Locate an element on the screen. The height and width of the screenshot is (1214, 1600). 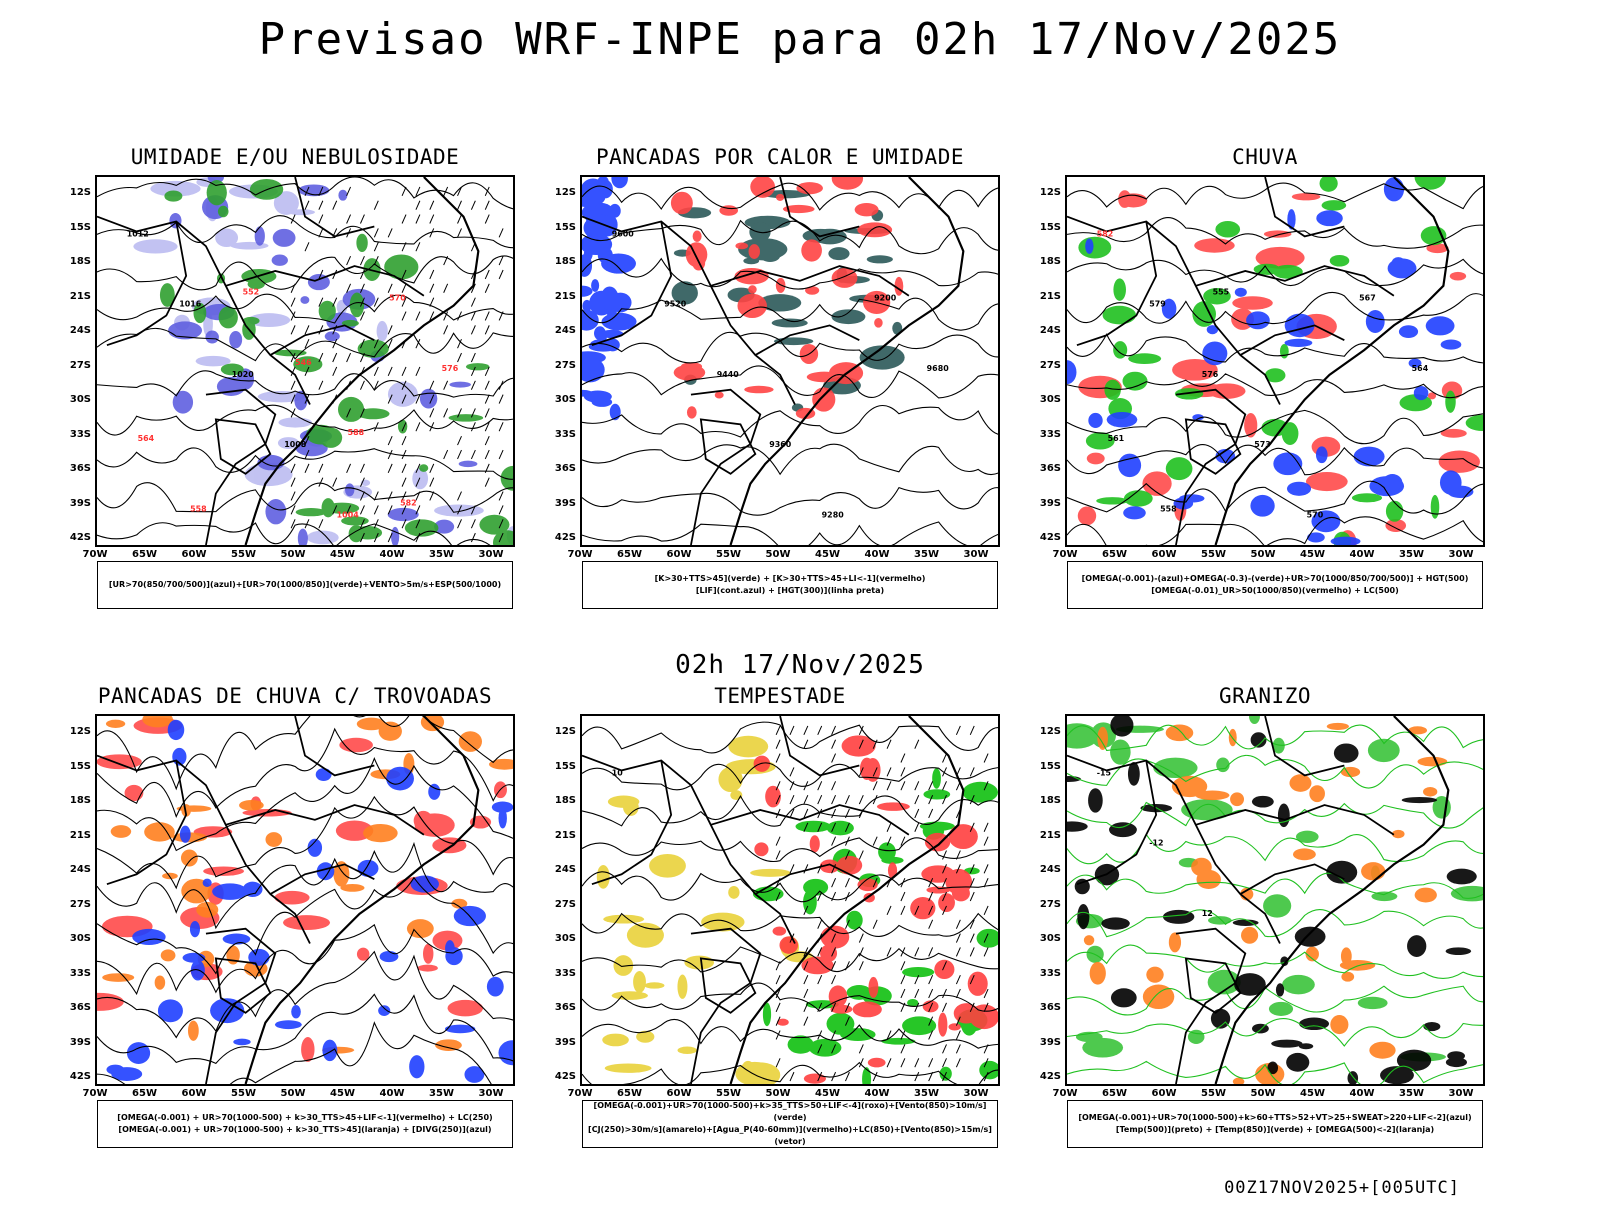
contour-label: 9200 is located at coordinates (885, 298).